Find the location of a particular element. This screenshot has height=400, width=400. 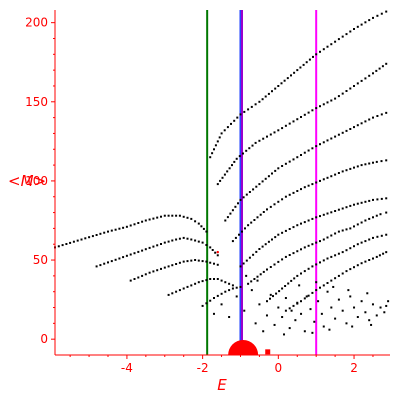

x-tick-label: -2 is located at coordinates (203, 368).